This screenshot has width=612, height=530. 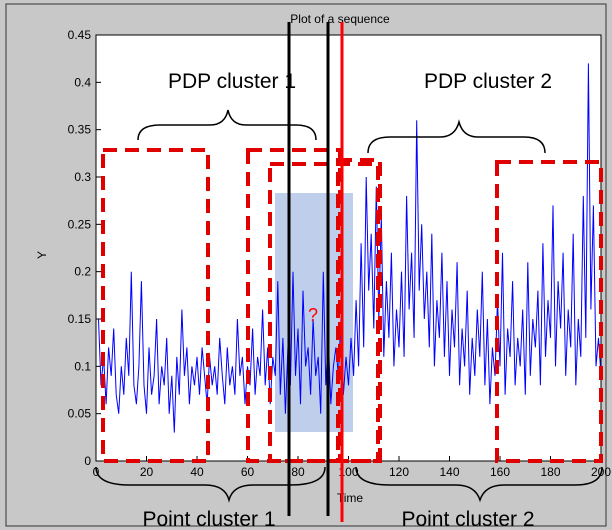 I want to click on x-tick-label: 160, so click(x=500, y=472).